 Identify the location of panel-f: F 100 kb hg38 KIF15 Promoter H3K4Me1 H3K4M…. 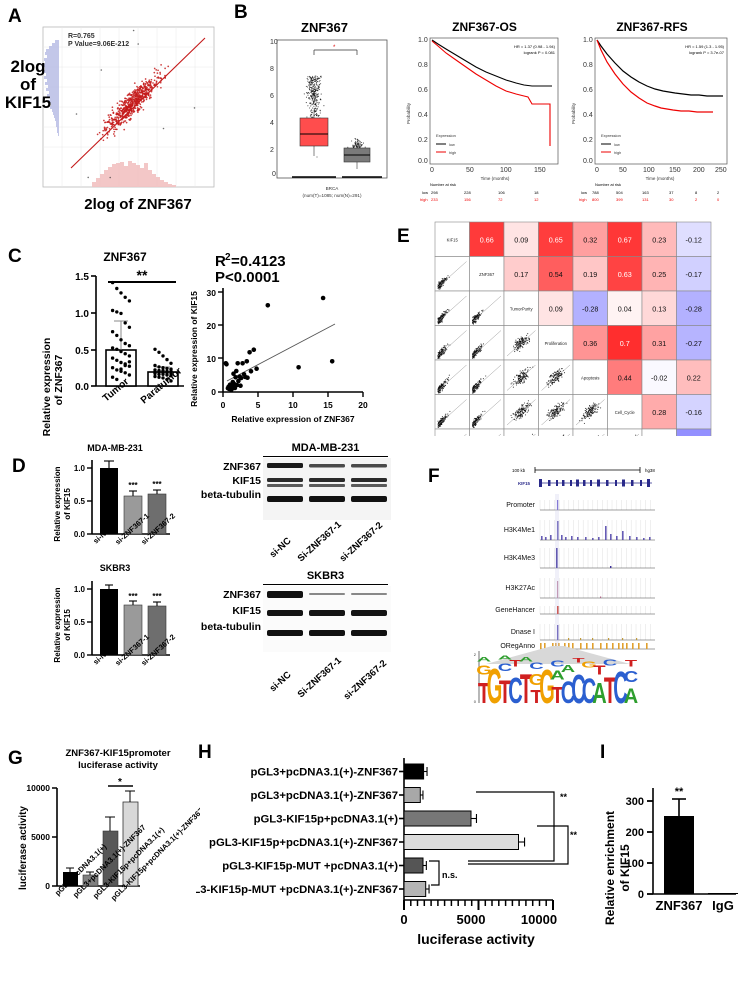
(581, 578).